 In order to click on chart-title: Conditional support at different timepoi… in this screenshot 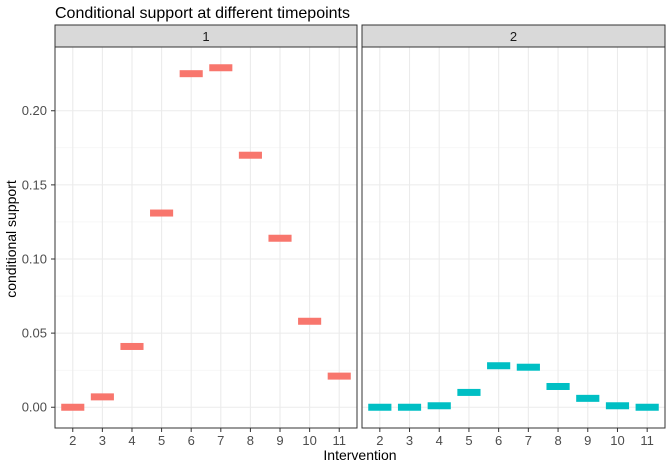, I will do `click(202, 13)`.